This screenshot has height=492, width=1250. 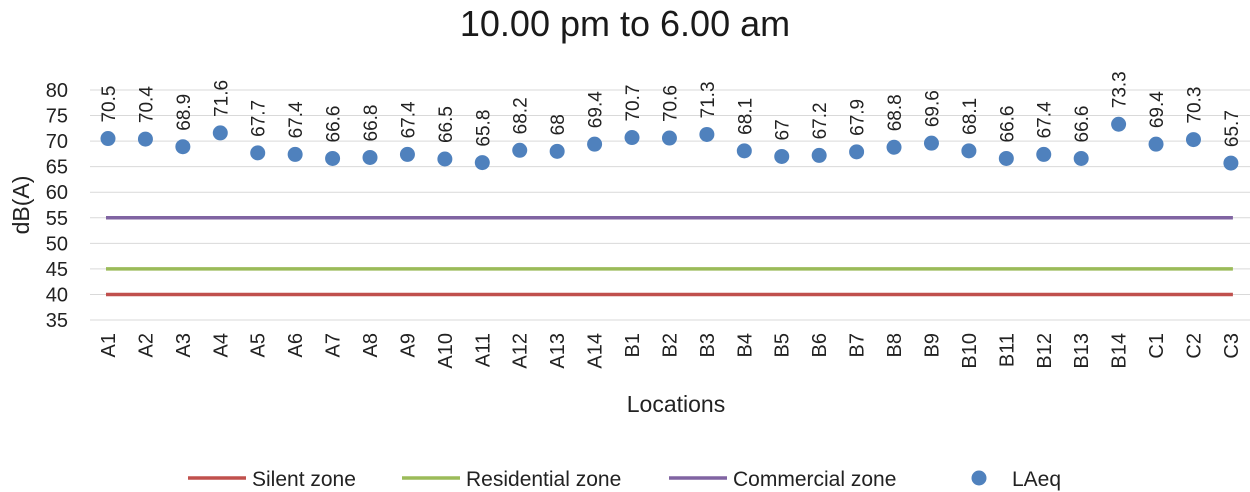 I want to click on data-label: 68.2, so click(x=521, y=115).